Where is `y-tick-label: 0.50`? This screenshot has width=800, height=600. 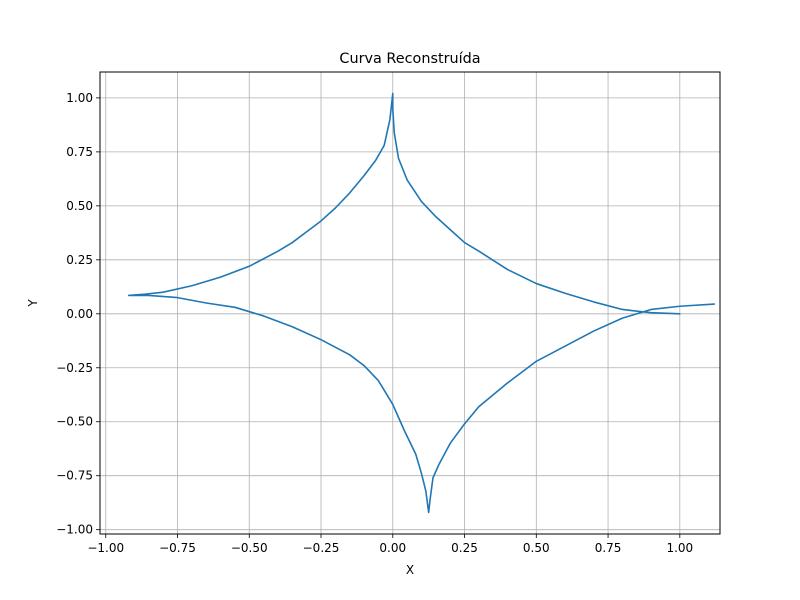 y-tick-label: 0.50 is located at coordinates (79, 206).